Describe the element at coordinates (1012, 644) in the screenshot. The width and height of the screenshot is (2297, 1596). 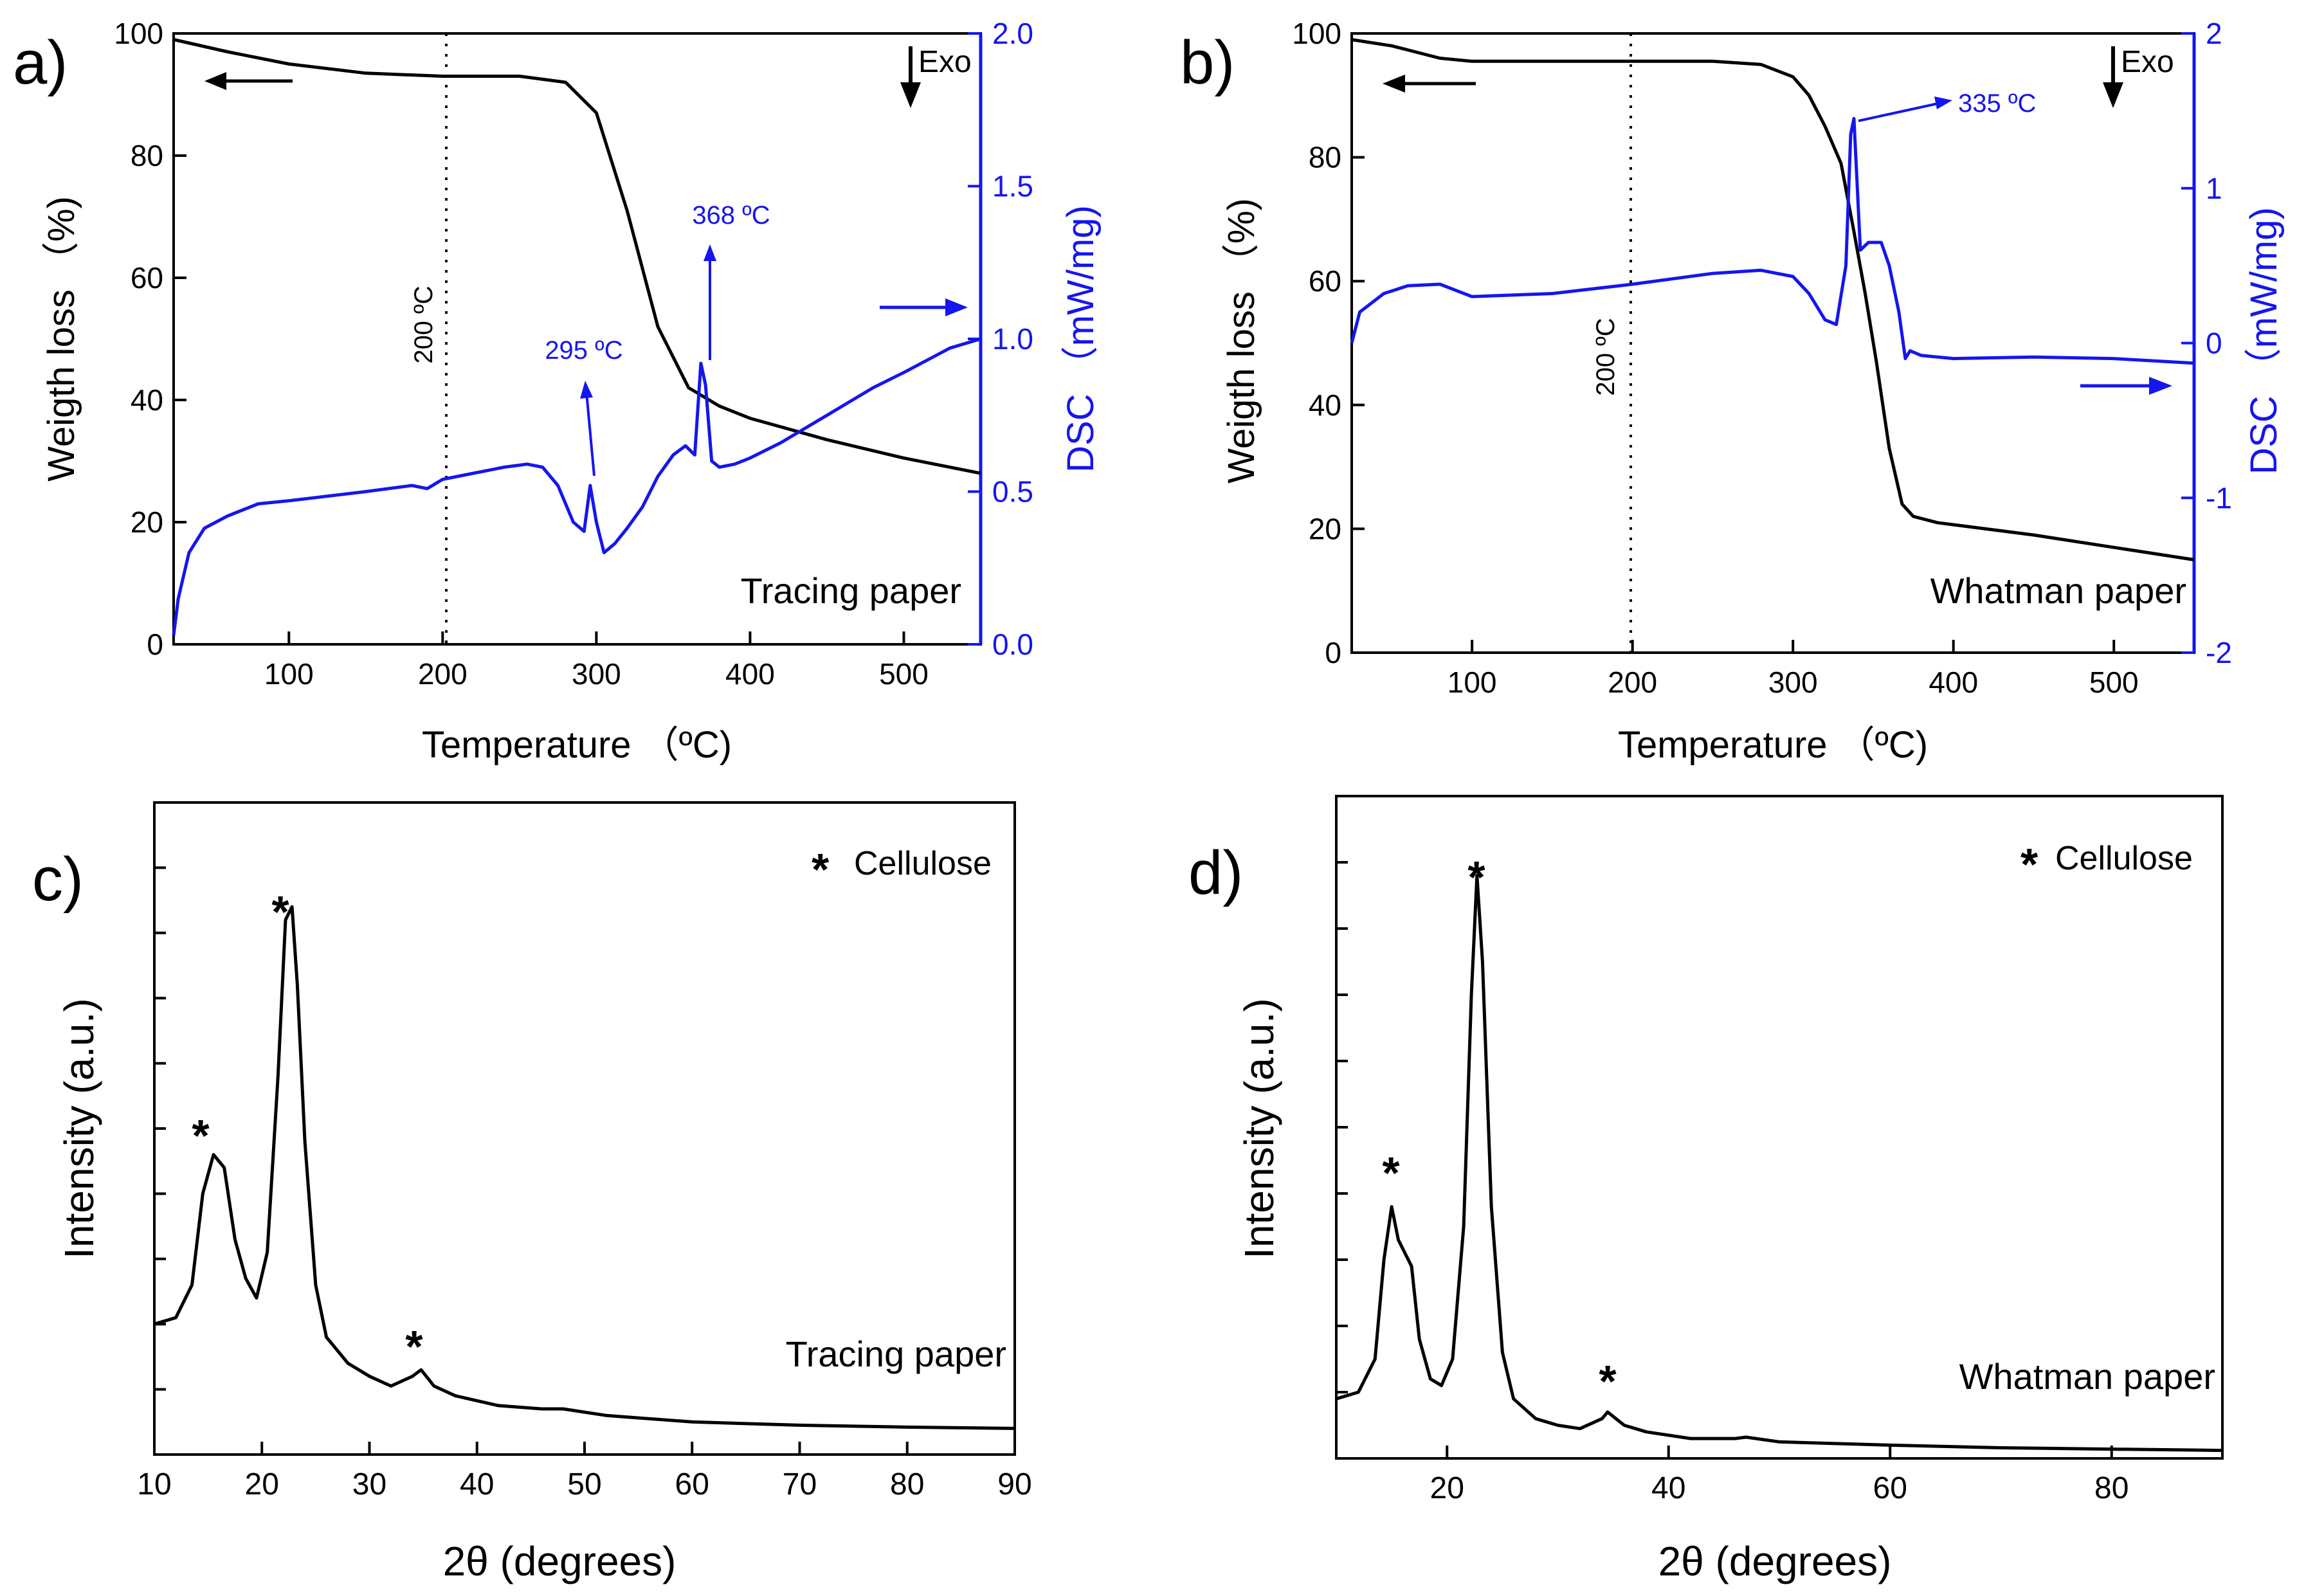
I see `y2-tick-label: 0.0` at that location.